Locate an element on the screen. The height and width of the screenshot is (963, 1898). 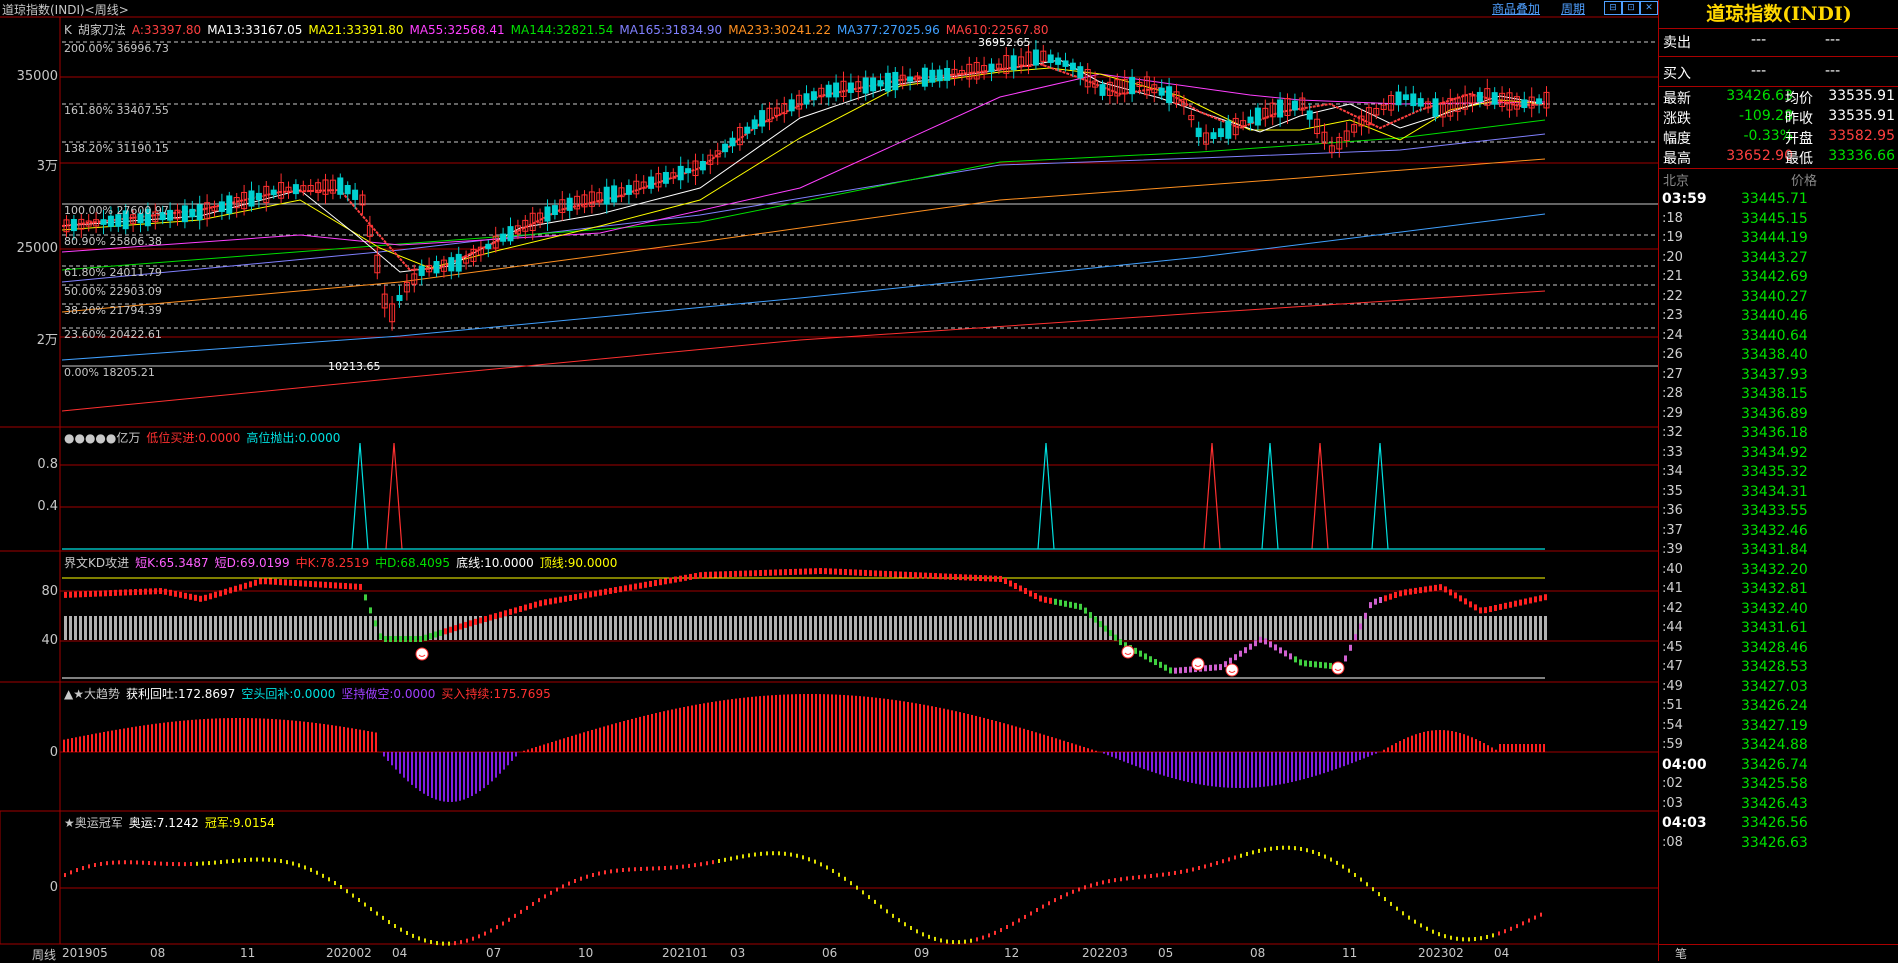
period-link: 周期 is located at coordinates (1573, 9).